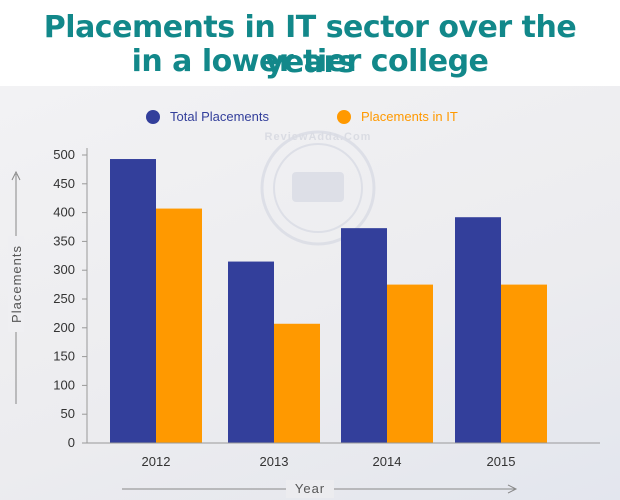 The width and height of the screenshot is (620, 500). Describe the element at coordinates (64, 298) in the screenshot. I see `y-tick-label: 250` at that location.